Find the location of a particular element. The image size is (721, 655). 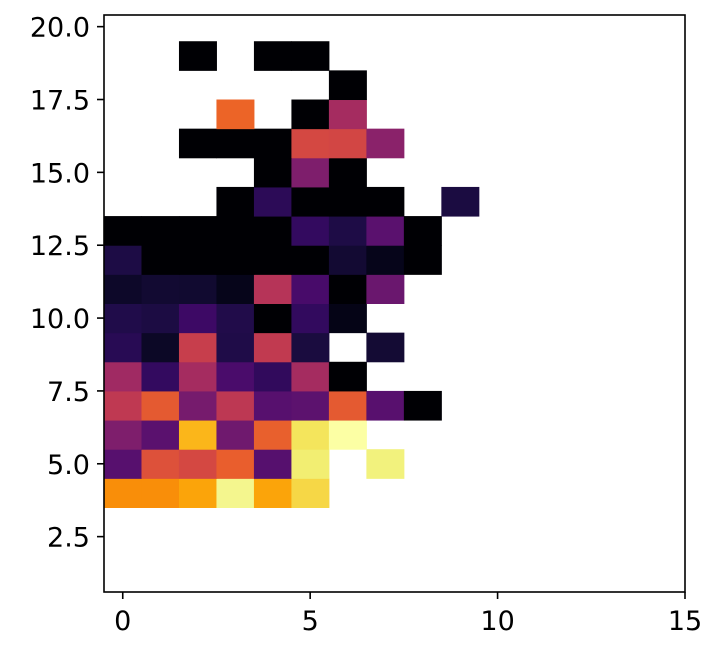

x-tick-label: 0 is located at coordinates (122, 621).